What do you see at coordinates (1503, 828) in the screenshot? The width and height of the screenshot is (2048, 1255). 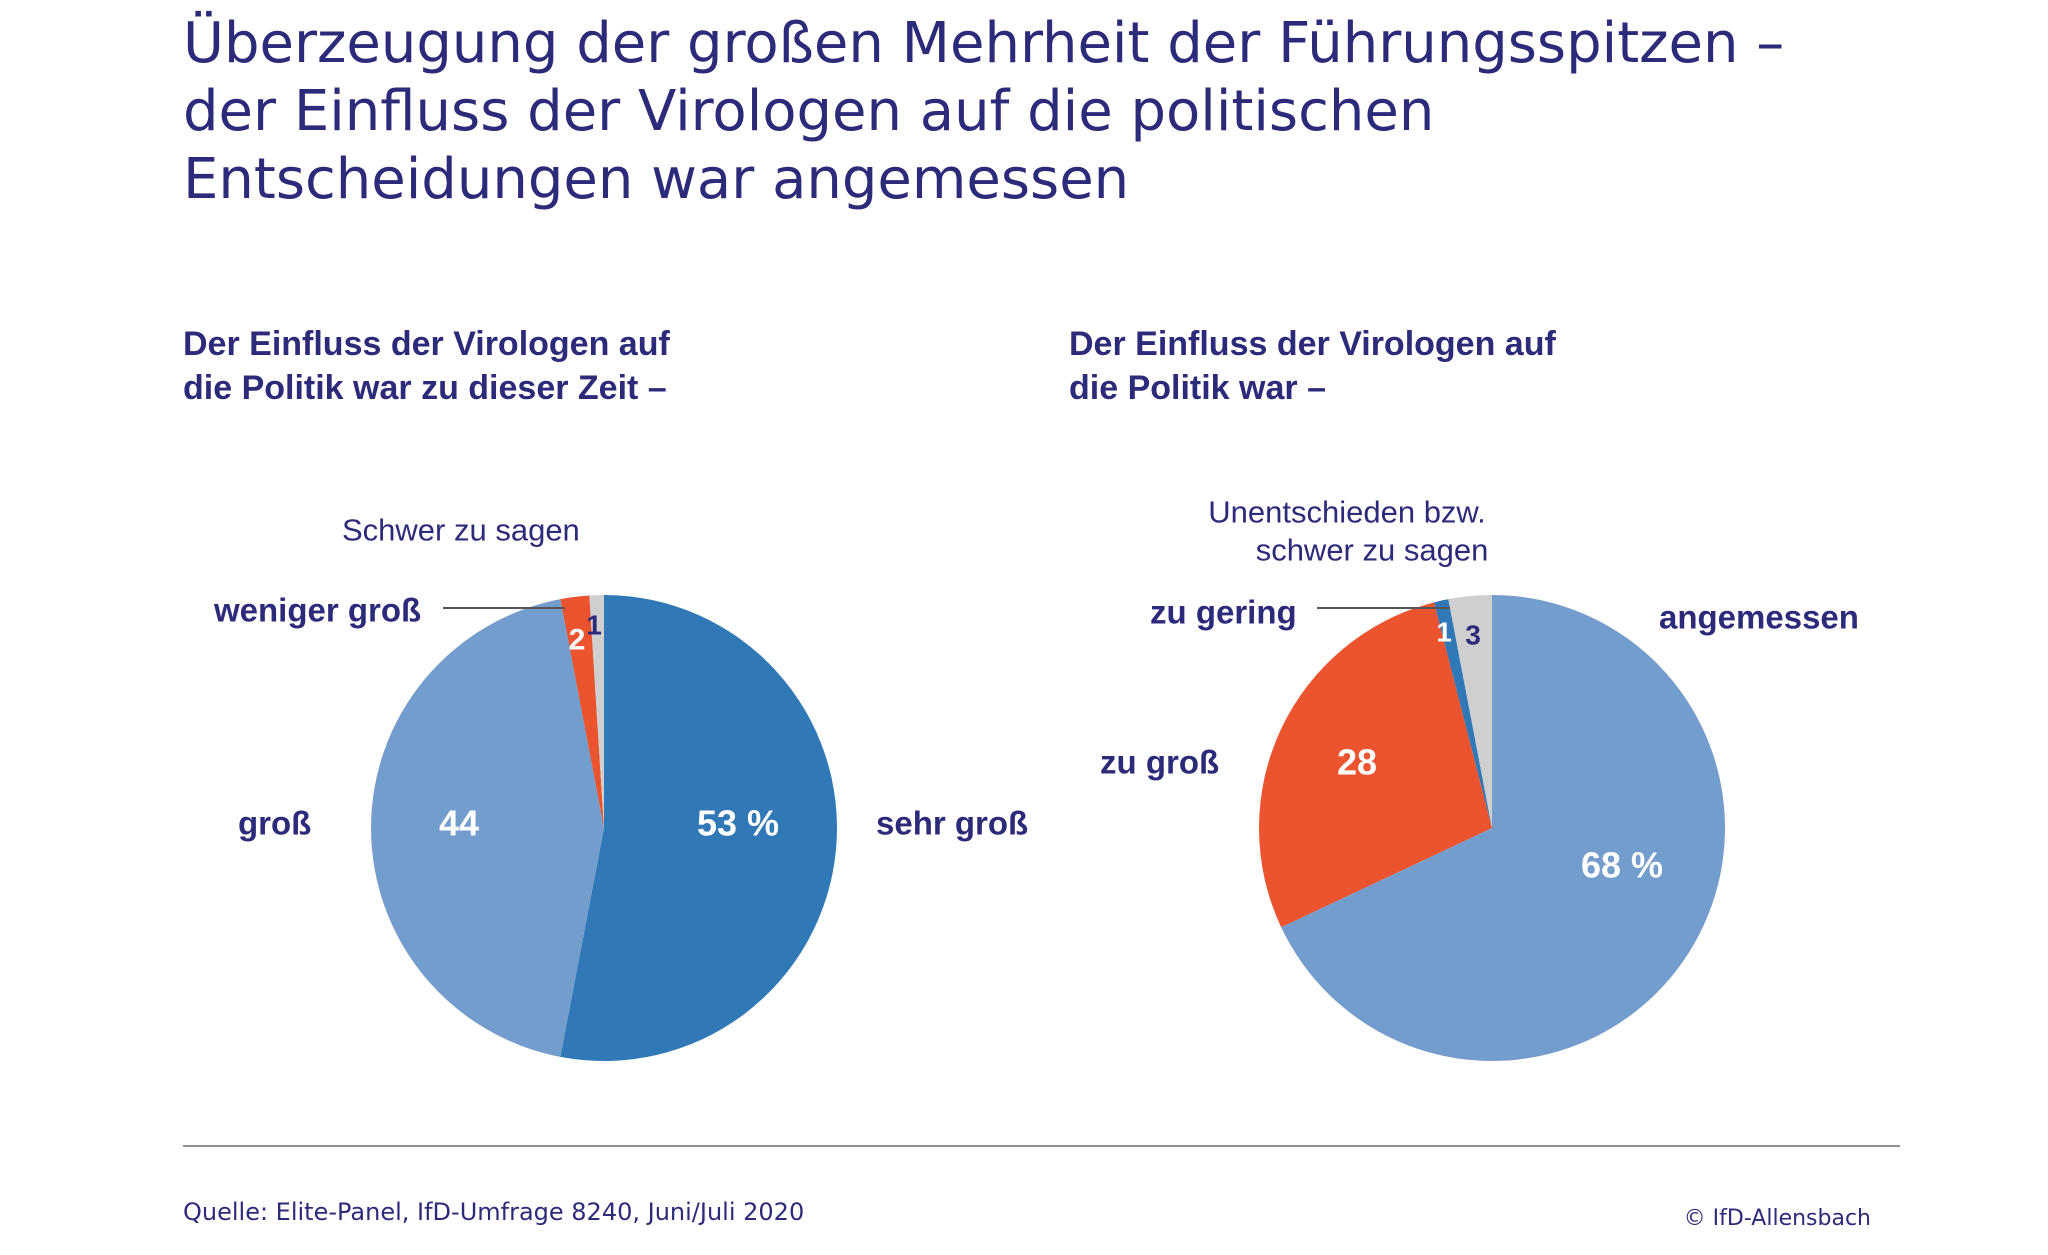 I see `right-slice-angemessen` at bounding box center [1503, 828].